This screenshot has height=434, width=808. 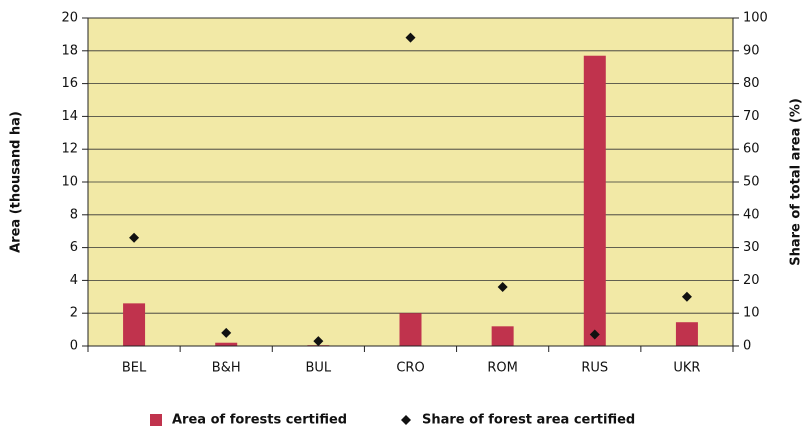 What do you see at coordinates (502, 368) in the screenshot?
I see `x-tick-label: ROM` at bounding box center [502, 368].